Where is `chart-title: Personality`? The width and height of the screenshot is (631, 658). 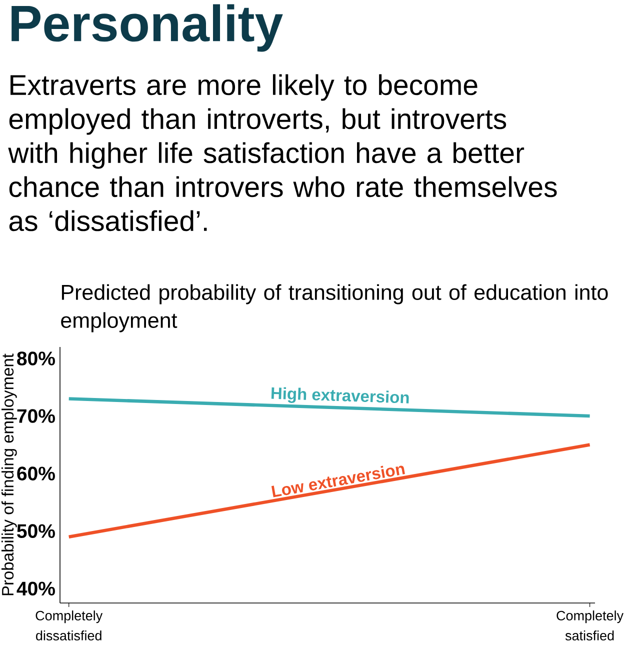 chart-title: Personality is located at coordinates (147, 28).